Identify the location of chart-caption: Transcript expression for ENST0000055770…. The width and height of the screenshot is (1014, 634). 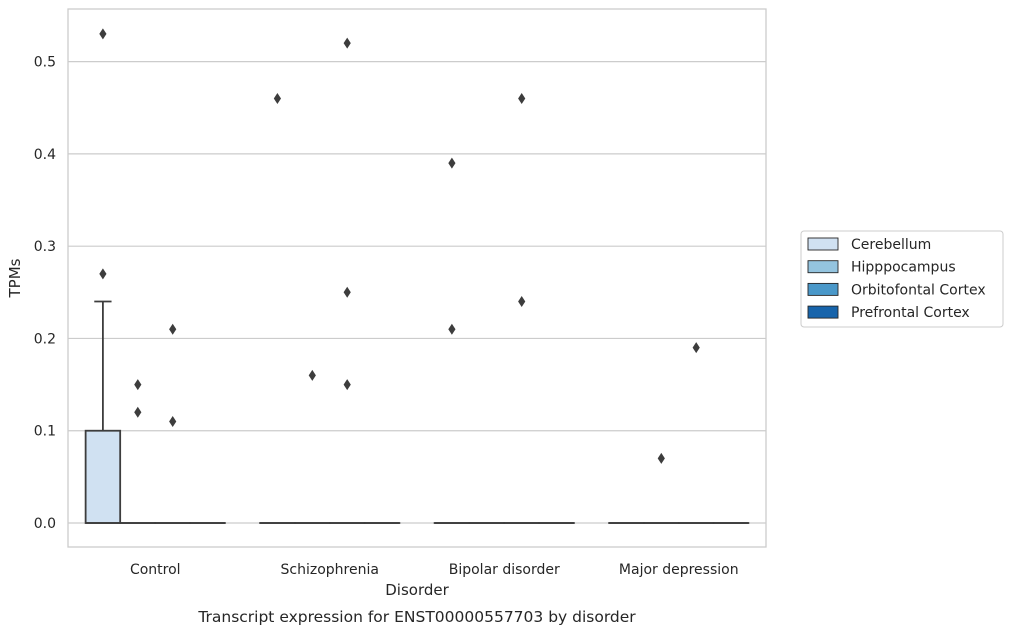
(416, 617).